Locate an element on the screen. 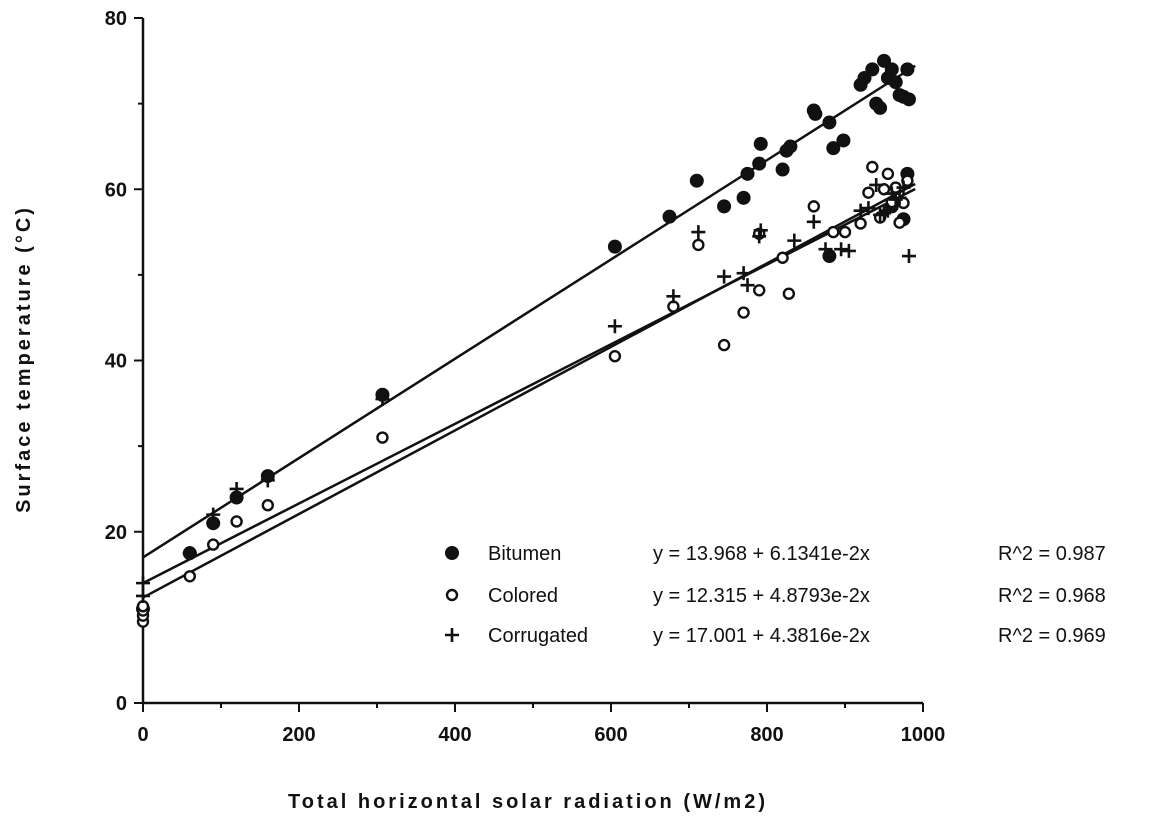  x-tick-label: 600 is located at coordinates (610, 735).